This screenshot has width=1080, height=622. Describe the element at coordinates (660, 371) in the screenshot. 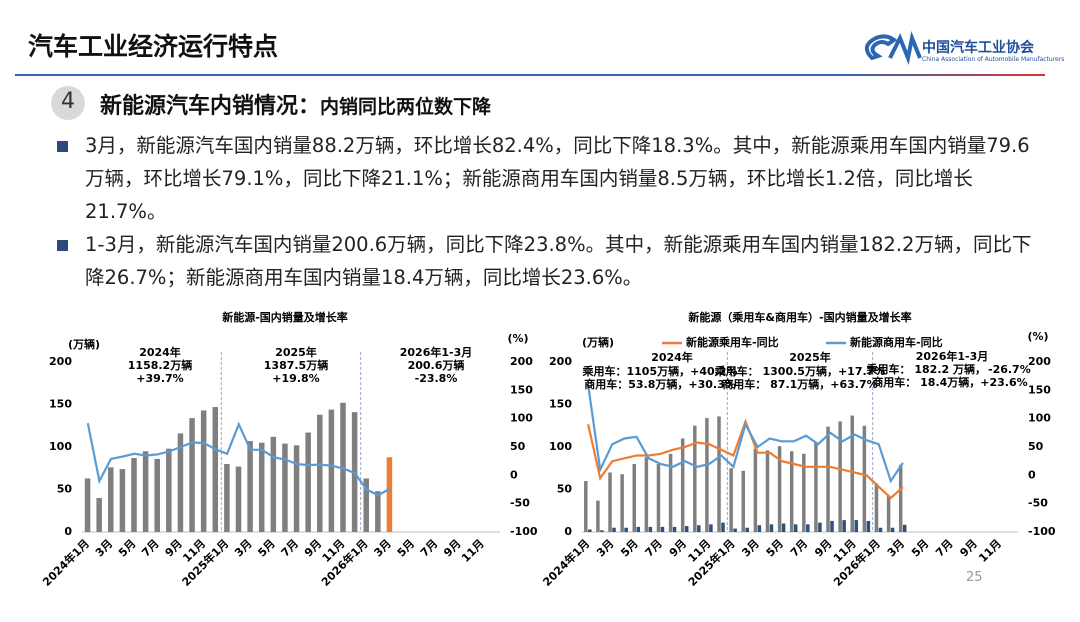

I see `annotation: 乘用车：1105万辆，+40.2%` at that location.